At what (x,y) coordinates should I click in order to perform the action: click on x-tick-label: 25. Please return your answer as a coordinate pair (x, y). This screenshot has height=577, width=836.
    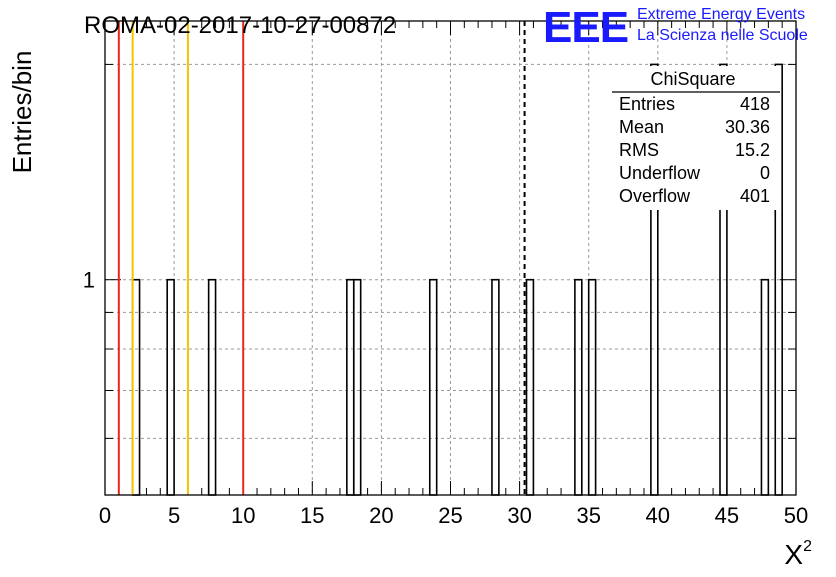
    Looking at the image, I should click on (450, 515).